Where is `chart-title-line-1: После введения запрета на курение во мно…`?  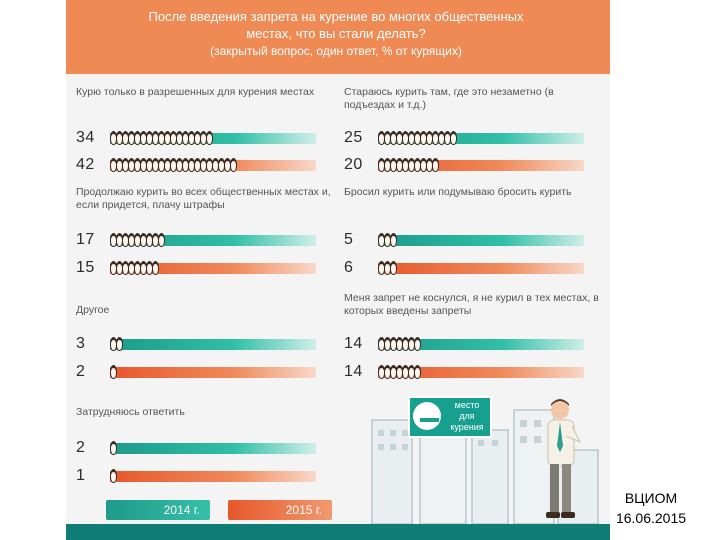
chart-title-line-1: После введения запрета на курение во мно… is located at coordinates (336, 16).